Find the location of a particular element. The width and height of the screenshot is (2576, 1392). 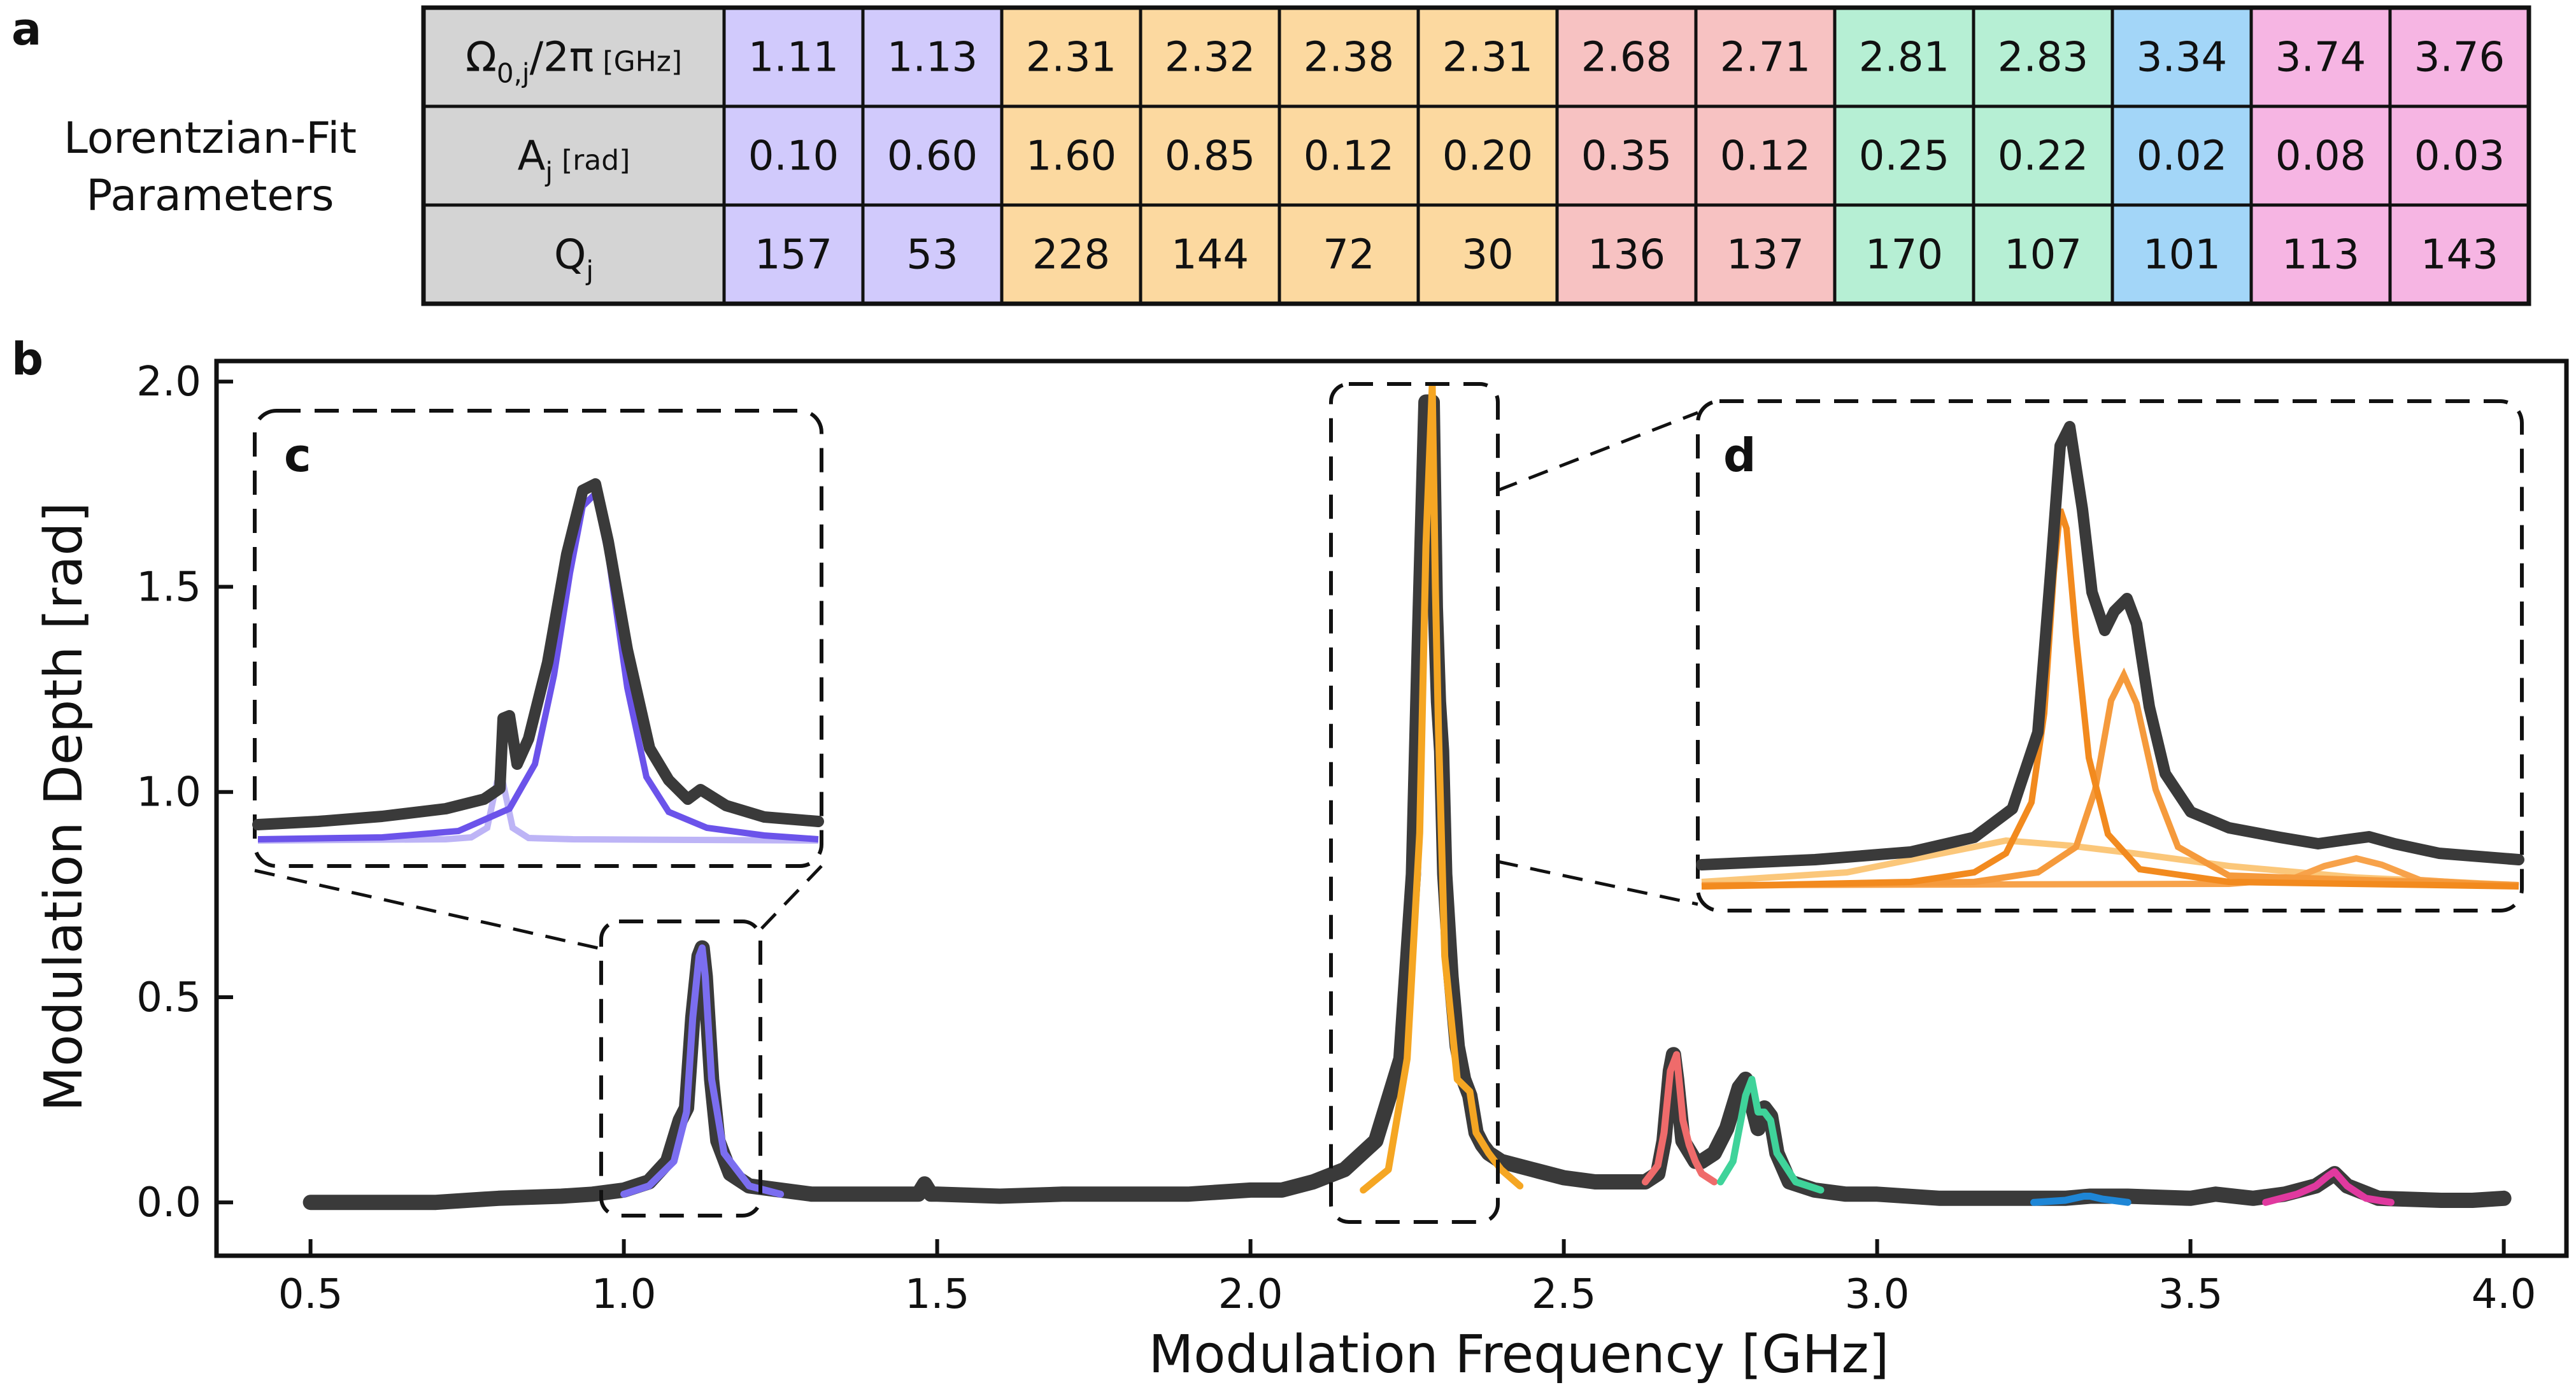

table-cell-value: 2.68 is located at coordinates (1627, 58).